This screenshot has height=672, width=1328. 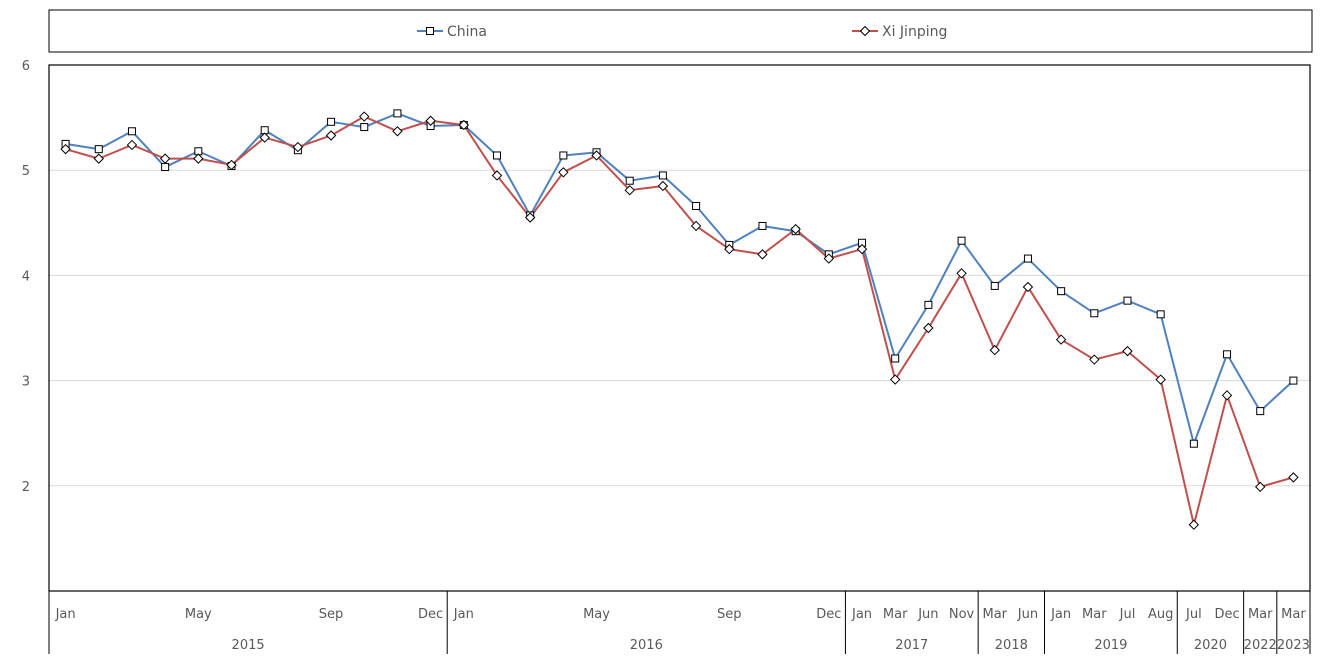 What do you see at coordinates (914, 32) in the screenshot?
I see `legend-label: Xi Jinping` at bounding box center [914, 32].